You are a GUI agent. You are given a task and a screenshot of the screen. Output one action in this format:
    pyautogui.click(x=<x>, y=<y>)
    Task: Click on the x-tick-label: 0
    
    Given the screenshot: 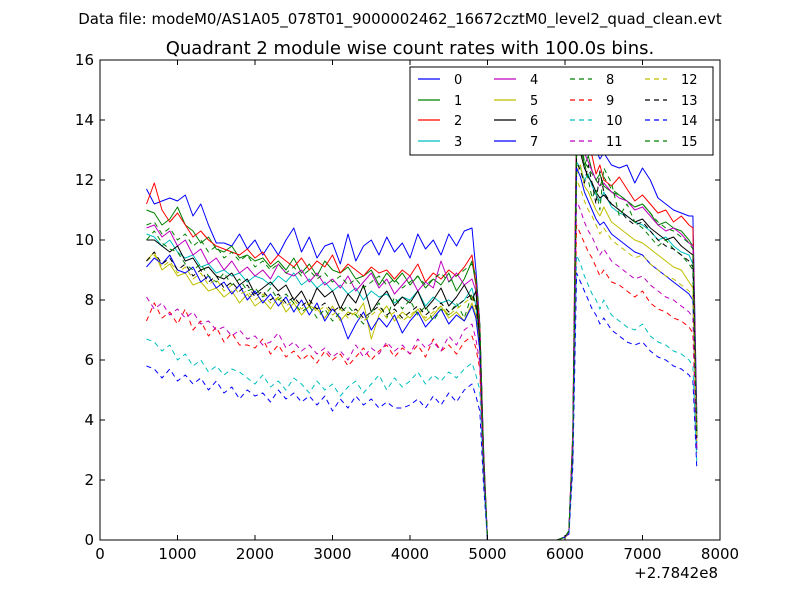 What is the action you would take?
    pyautogui.click(x=100, y=554)
    